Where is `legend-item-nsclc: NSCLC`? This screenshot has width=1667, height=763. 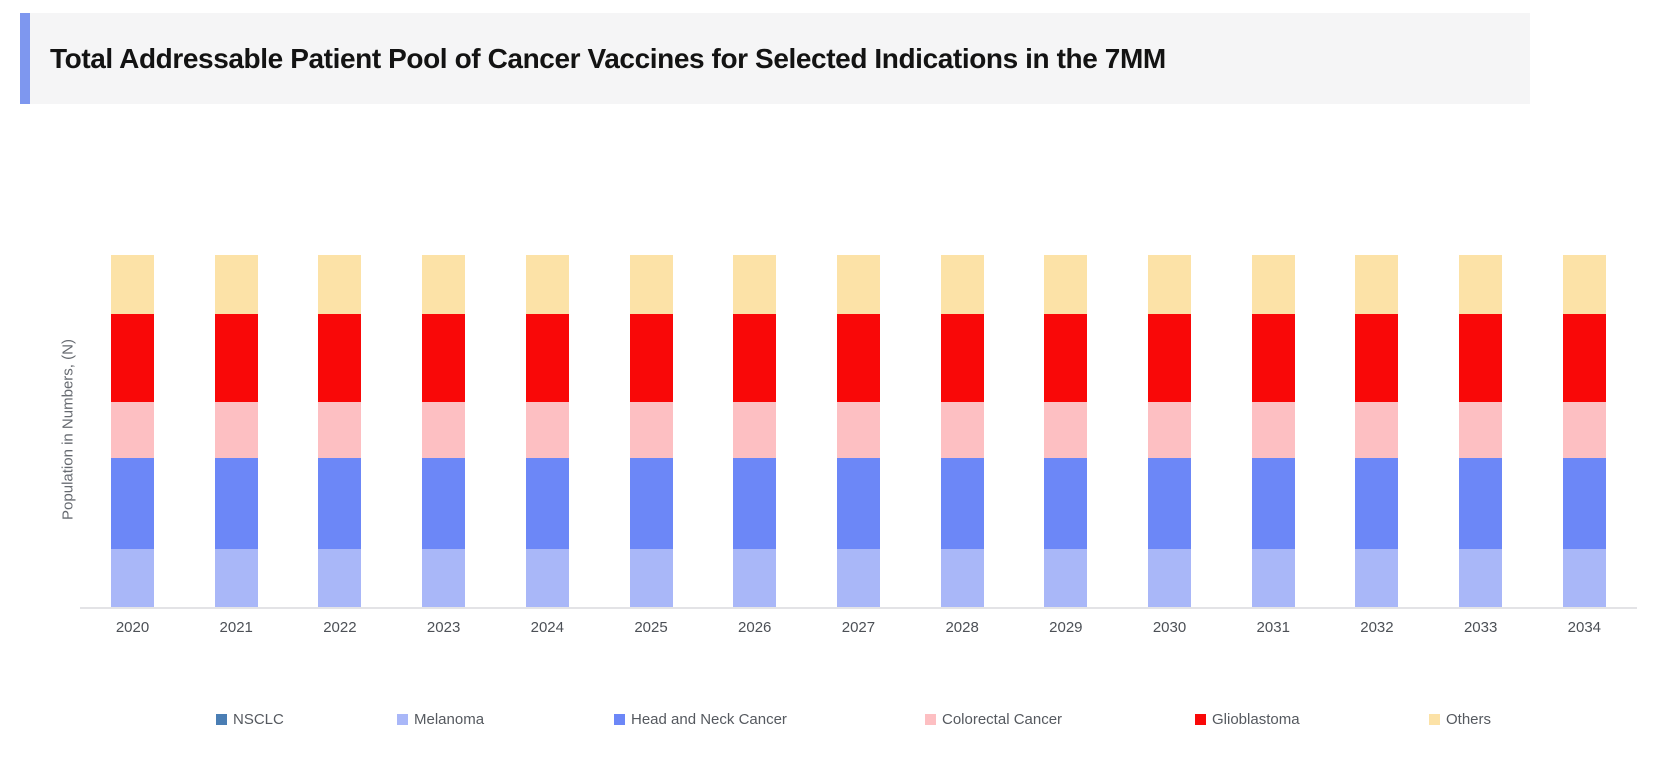 legend-item-nsclc: NSCLC is located at coordinates (250, 719).